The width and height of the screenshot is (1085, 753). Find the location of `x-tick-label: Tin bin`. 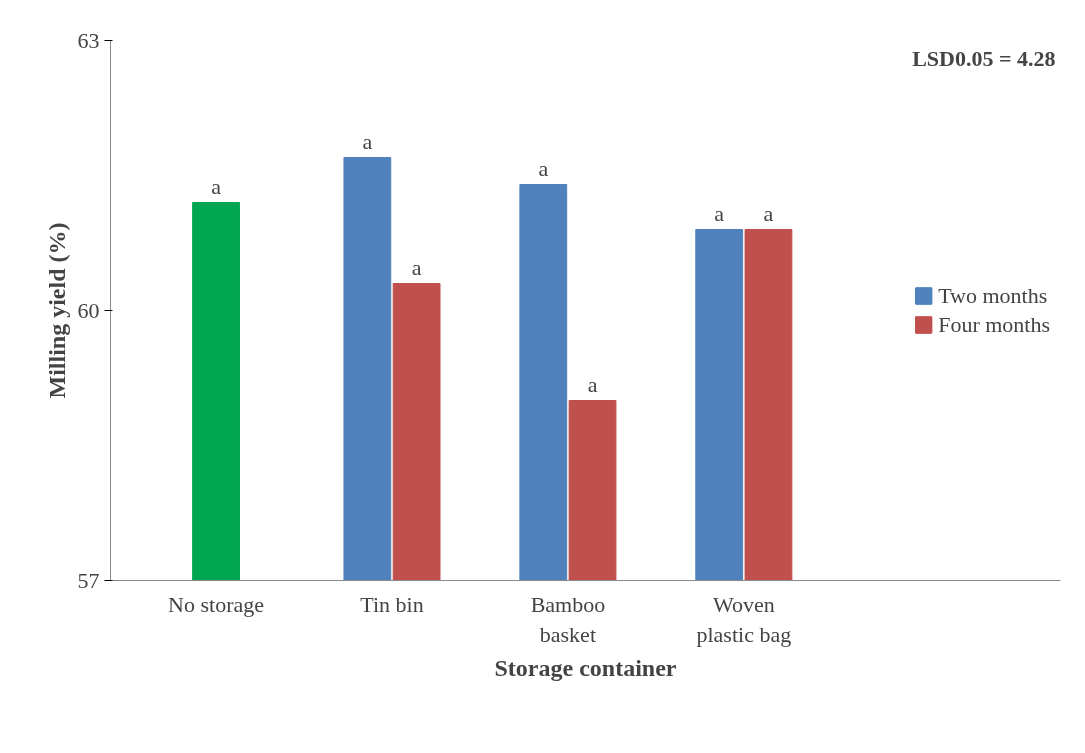

x-tick-label: Tin bin is located at coordinates (392, 604).